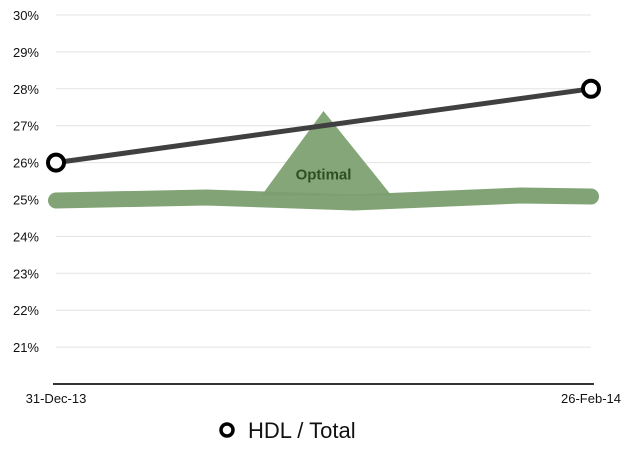 Image resolution: width=634 pixels, height=451 pixels. Describe the element at coordinates (26, 89) in the screenshot. I see `y-tick-label: 28%` at that location.